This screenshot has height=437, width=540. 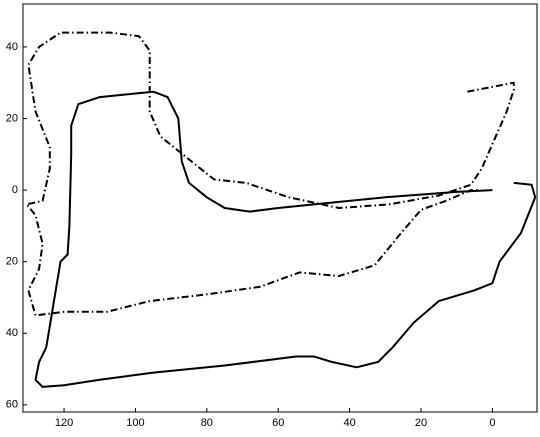 What do you see at coordinates (15, 190) in the screenshot?
I see `y-tick-label: 0` at bounding box center [15, 190].